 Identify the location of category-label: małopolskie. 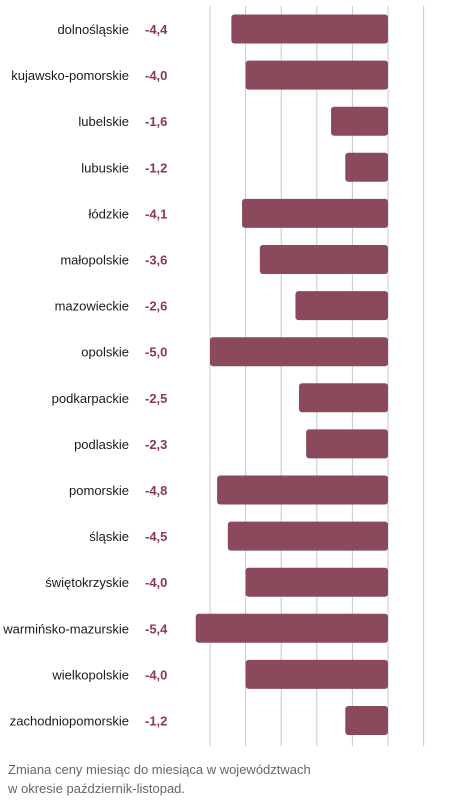
(94, 260).